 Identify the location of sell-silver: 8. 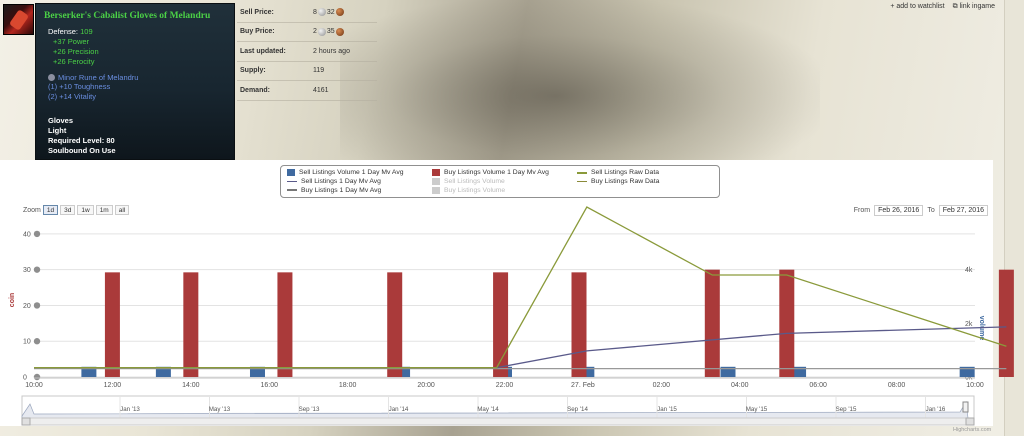
(315, 12).